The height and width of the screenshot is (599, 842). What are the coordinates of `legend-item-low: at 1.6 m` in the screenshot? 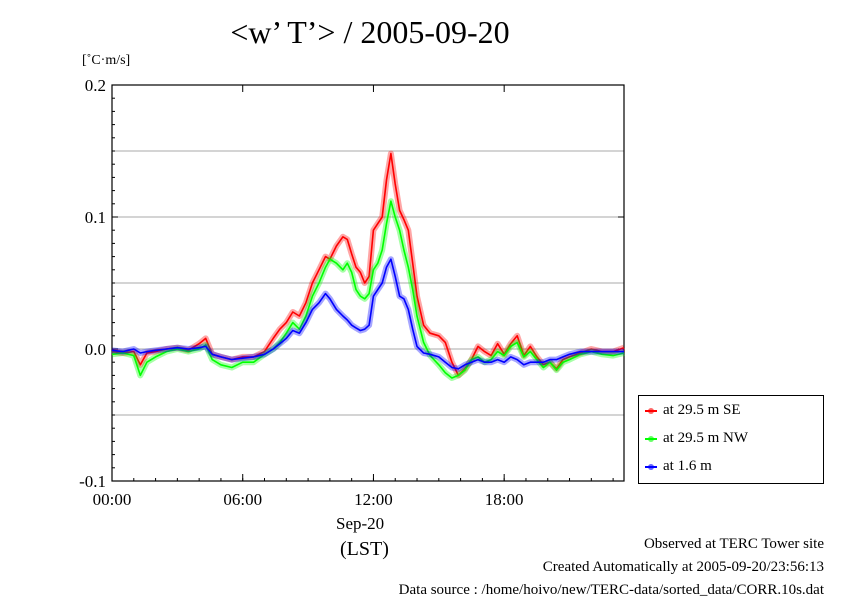 It's located at (678, 466).